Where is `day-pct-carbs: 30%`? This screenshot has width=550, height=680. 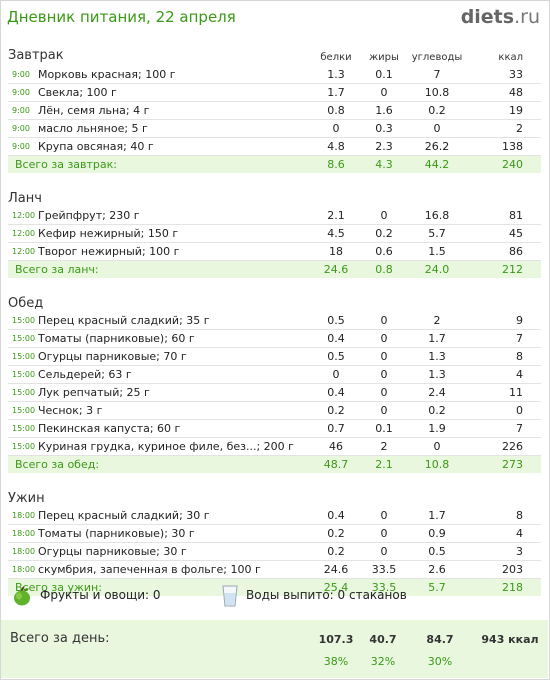 day-pct-carbs: 30% is located at coordinates (440, 661).